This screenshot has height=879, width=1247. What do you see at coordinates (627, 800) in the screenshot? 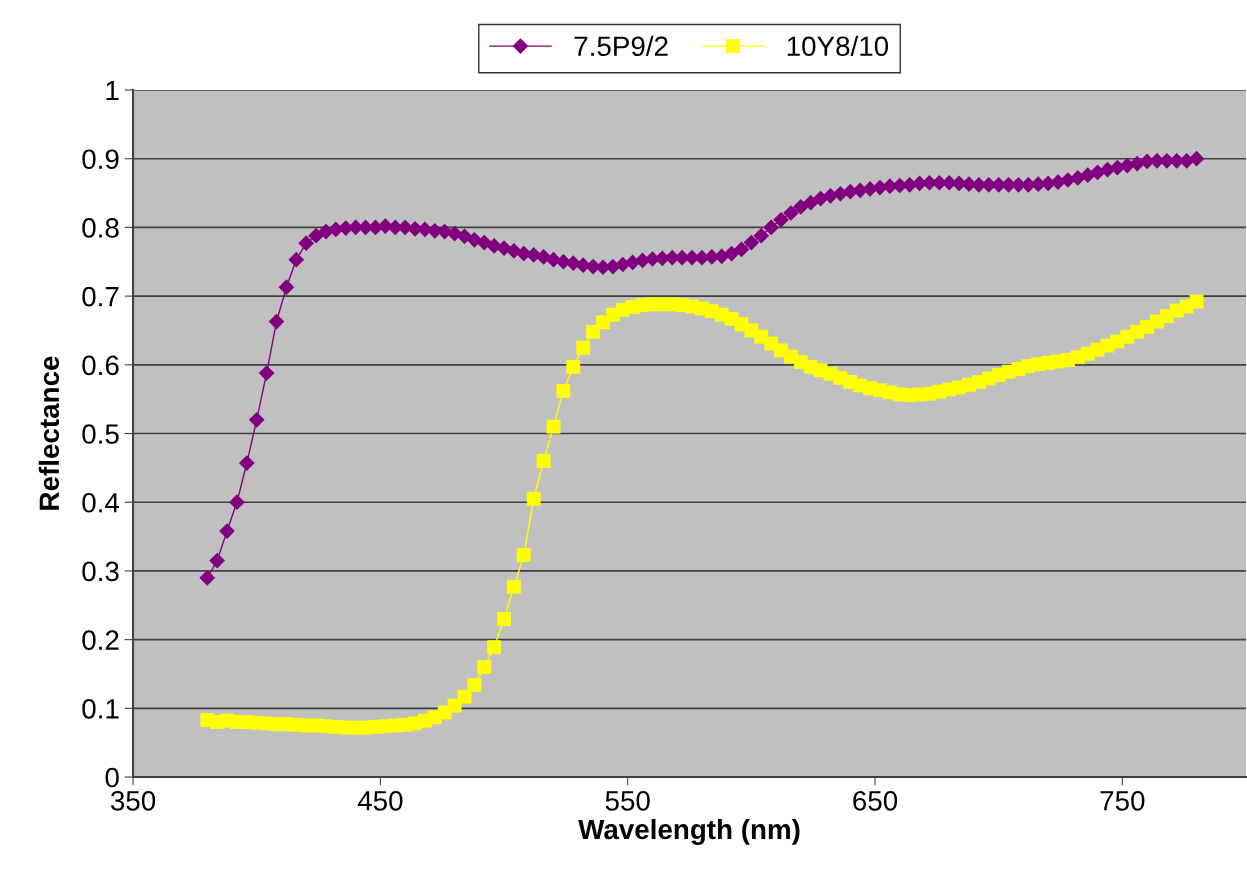
I see `x-tick-label: 550` at bounding box center [627, 800].